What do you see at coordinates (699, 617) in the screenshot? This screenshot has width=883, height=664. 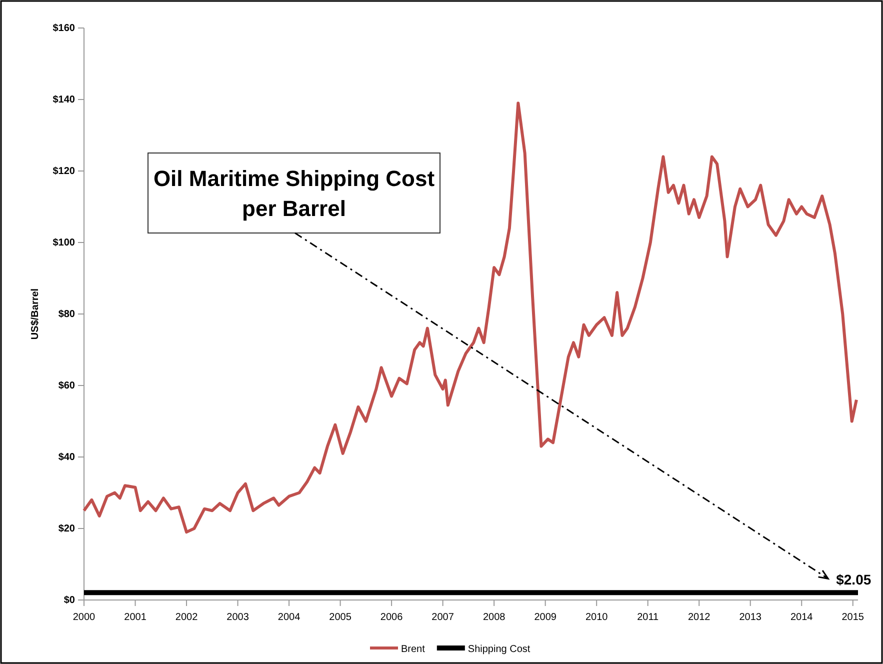 I see `x-tick-label: 2012` at bounding box center [699, 617].